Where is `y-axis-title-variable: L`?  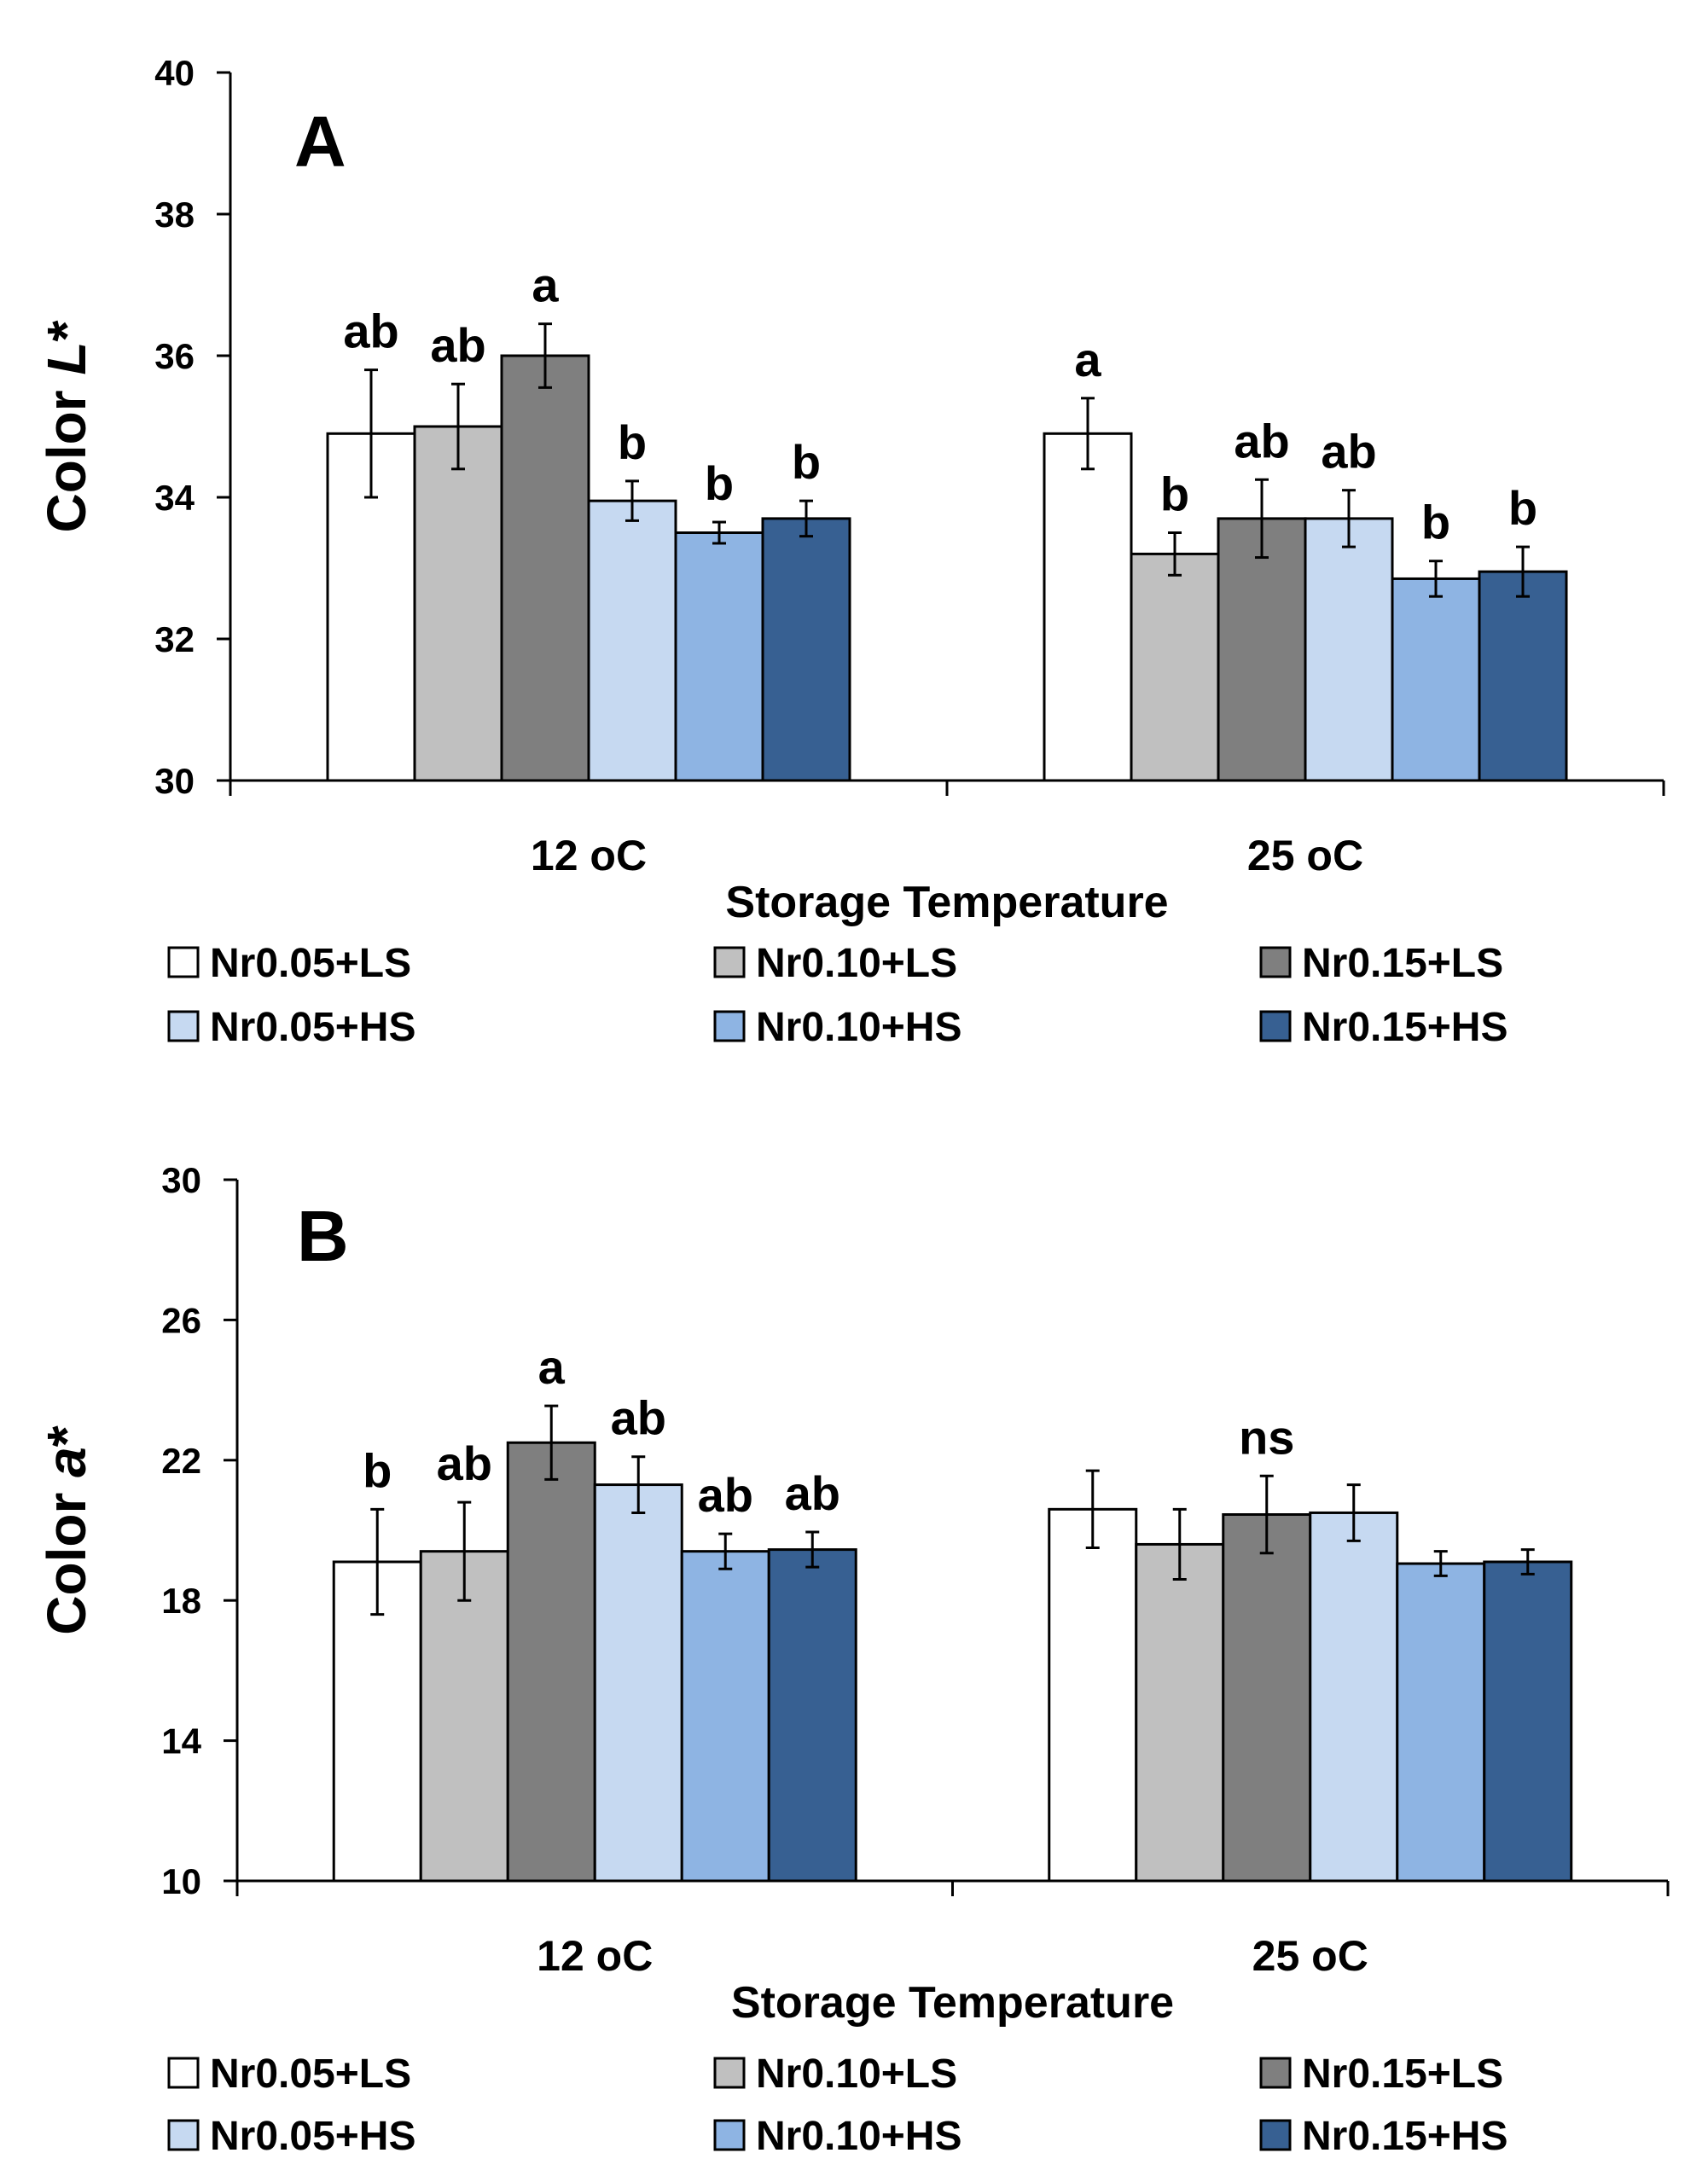 y-axis-title-variable: L is located at coordinates (66, 357).